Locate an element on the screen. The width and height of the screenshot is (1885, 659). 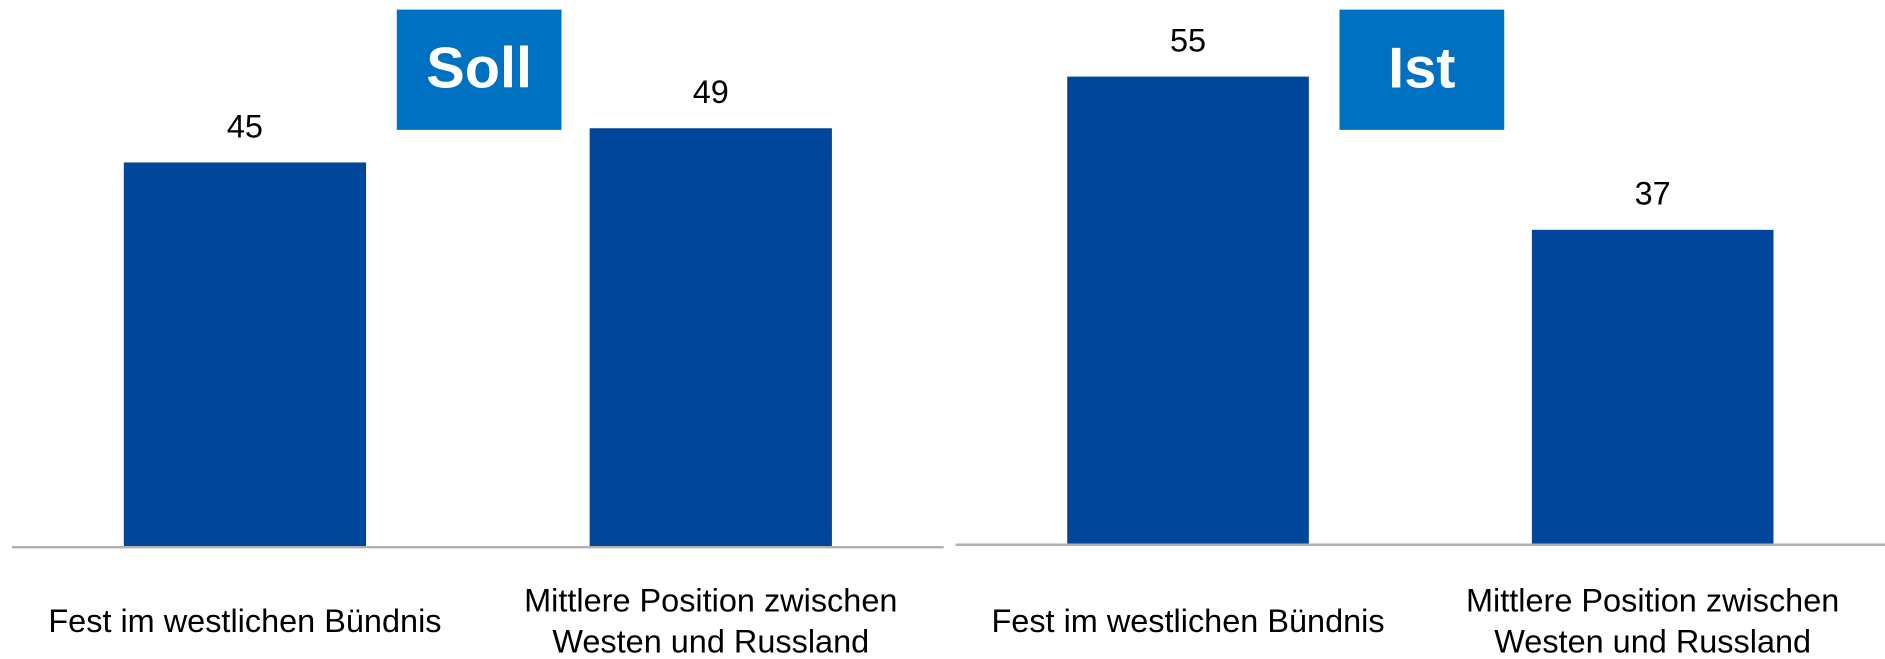
value-label: 37 is located at coordinates (1653, 194).